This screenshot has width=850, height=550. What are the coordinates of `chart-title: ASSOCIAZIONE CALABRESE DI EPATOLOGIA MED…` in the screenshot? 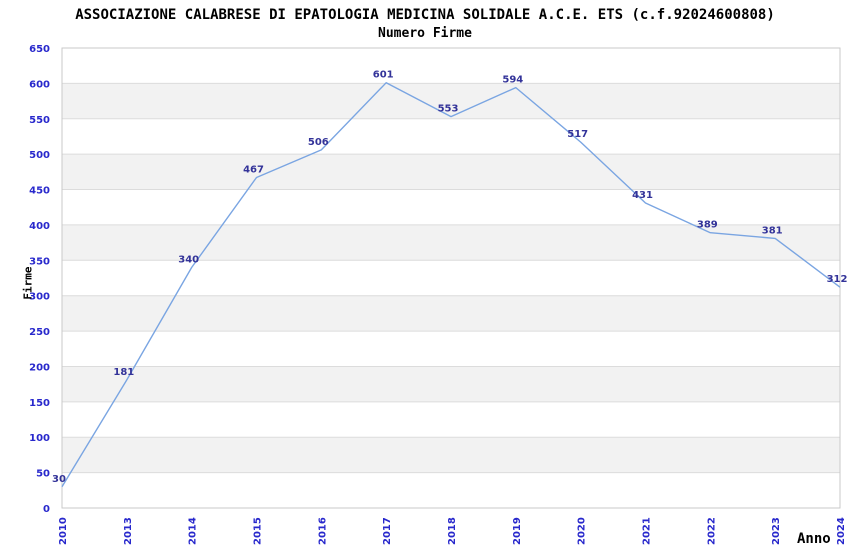 It's located at (425, 15).